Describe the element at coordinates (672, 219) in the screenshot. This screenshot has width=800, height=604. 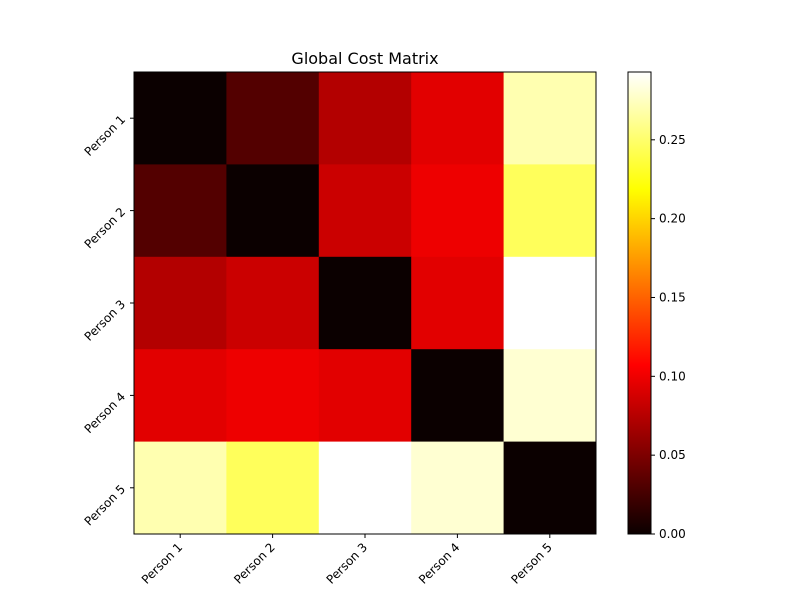
I see `colorbar-tick-label: 0.20` at that location.